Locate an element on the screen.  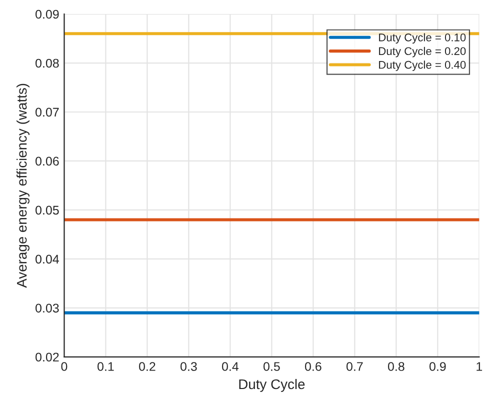
x-tick-label: 0.7 is located at coordinates (354, 366).